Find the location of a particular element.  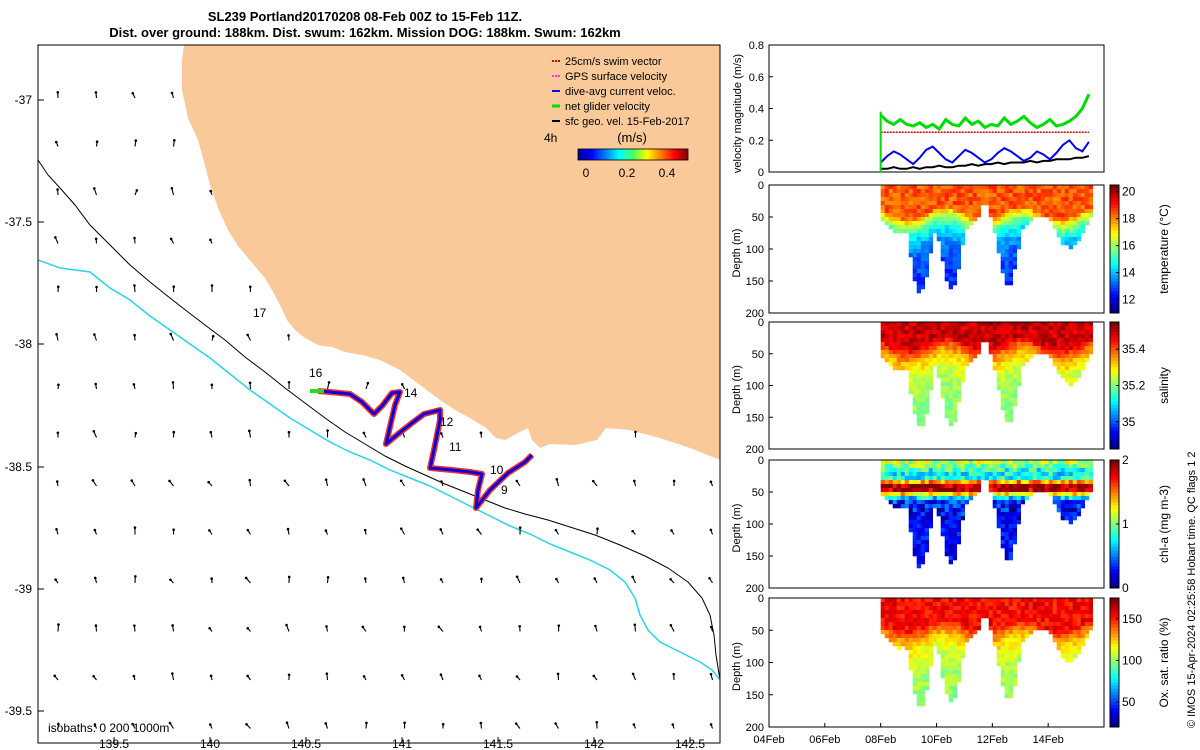

lat-tick-label: -39.5 is located at coordinates (19, 711).